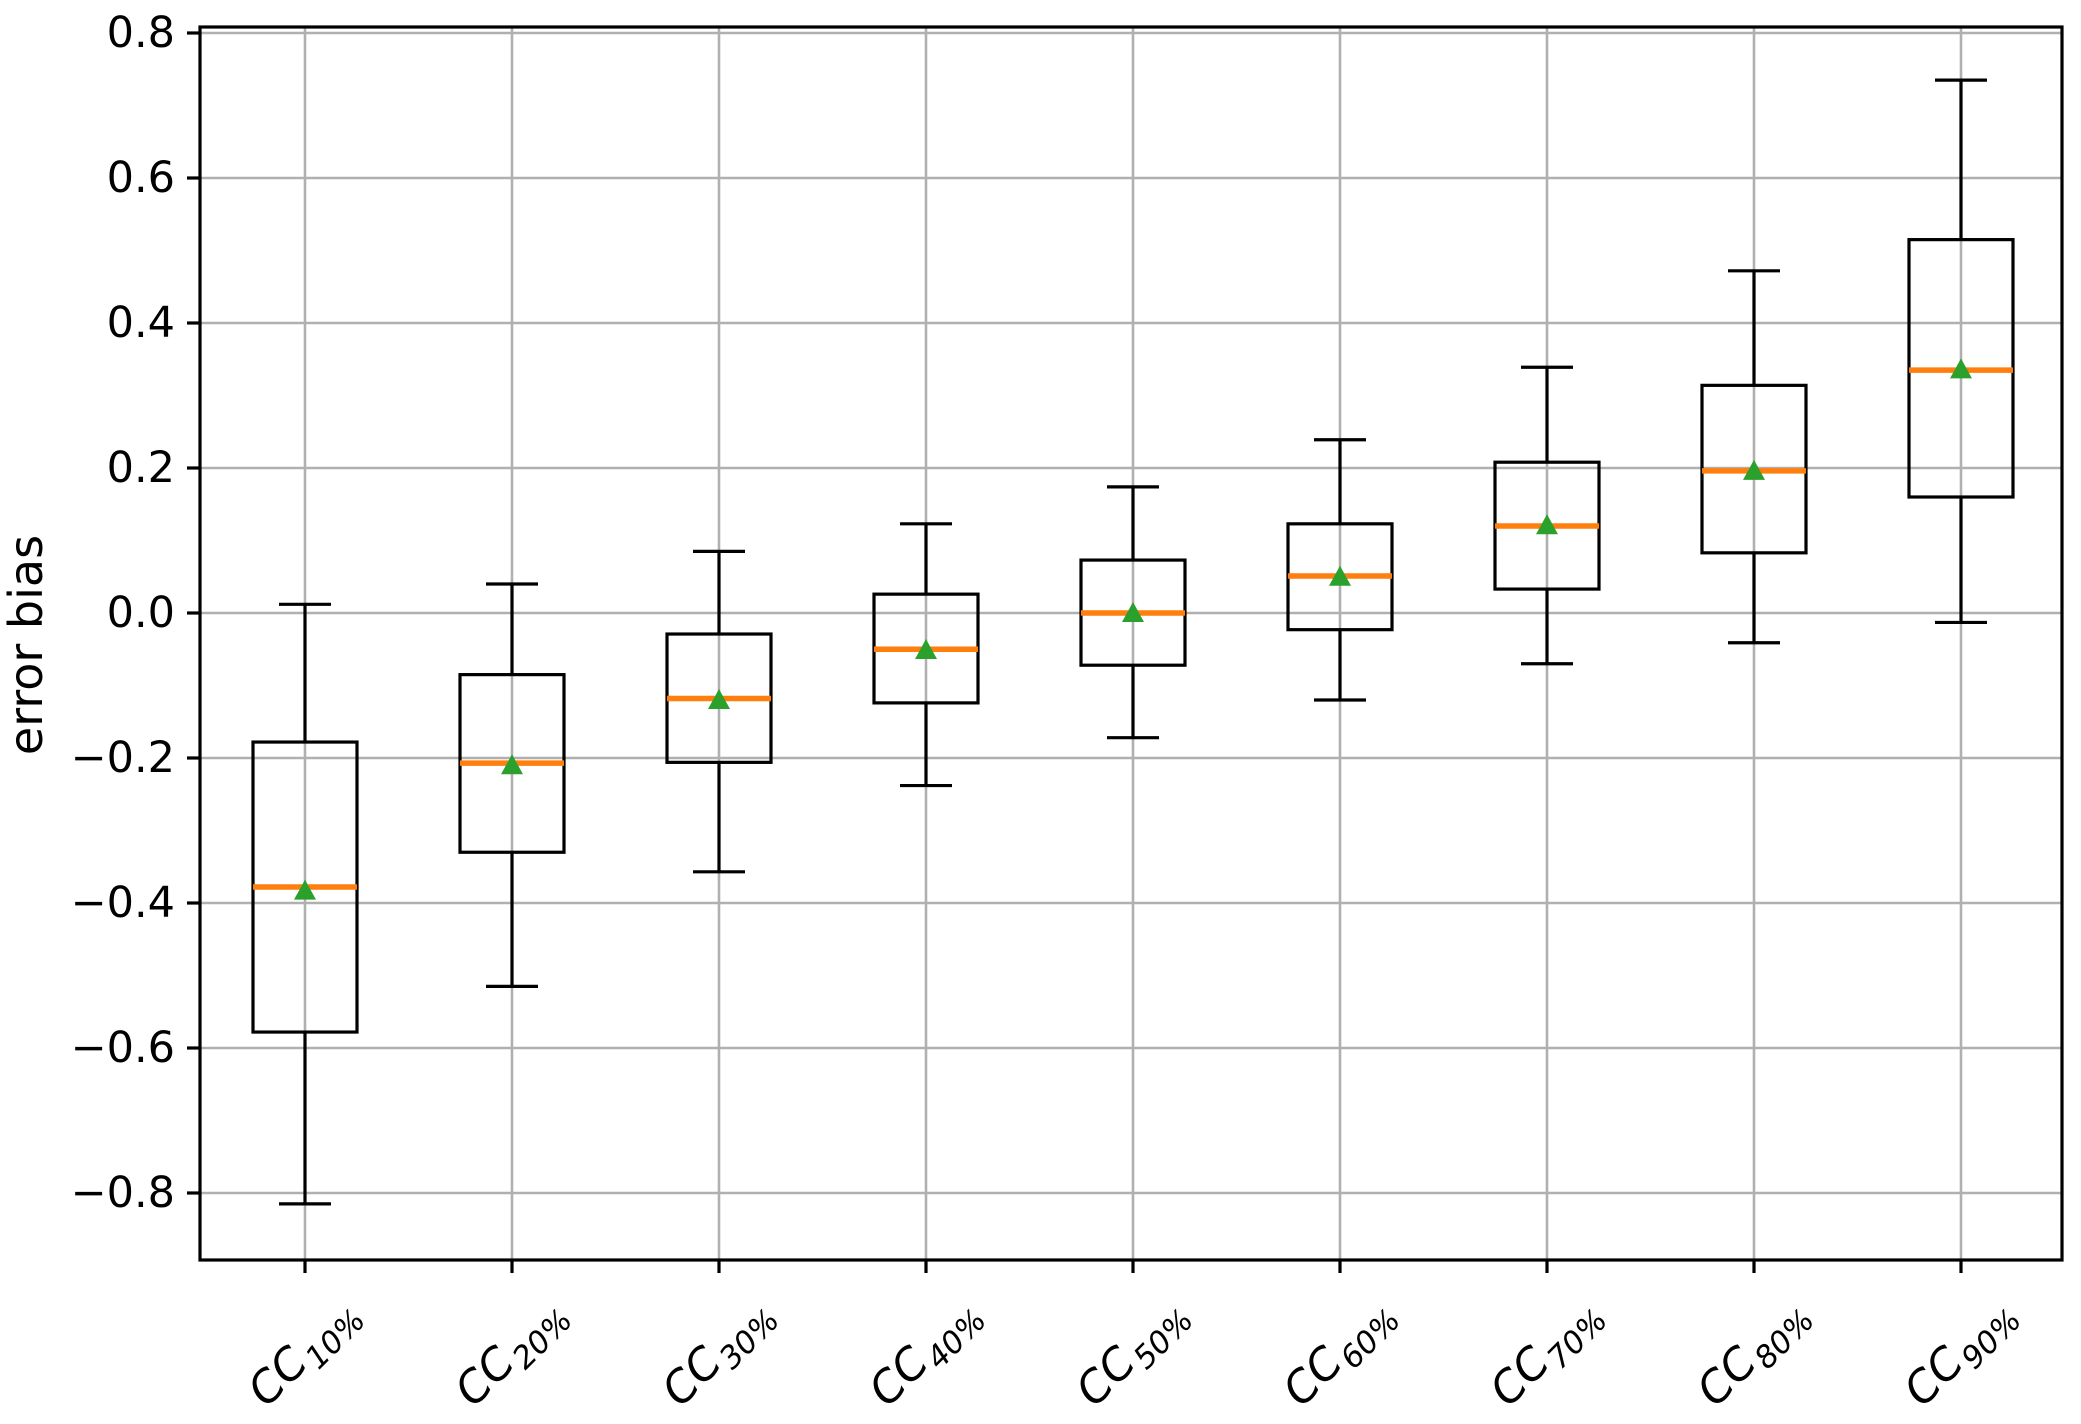  Describe the element at coordinates (123, 1193) in the screenshot. I see `y-tick-label: −0.8` at that location.